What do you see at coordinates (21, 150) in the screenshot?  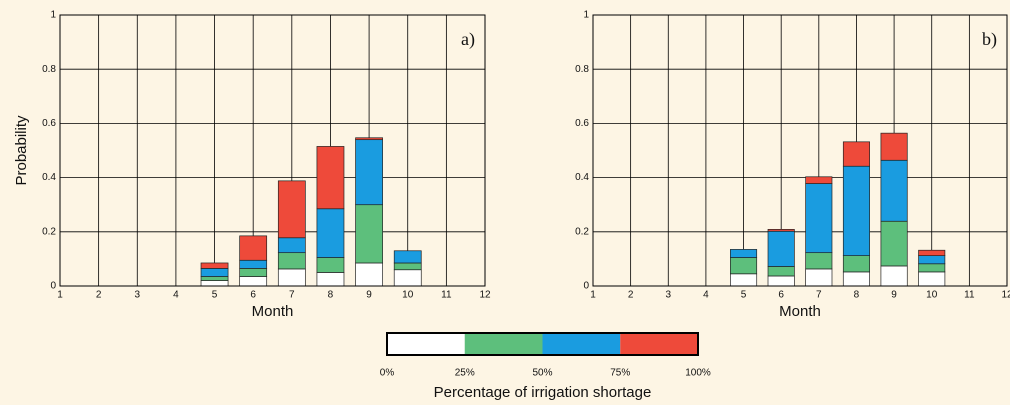 I see `y-axis-label: Probability` at bounding box center [21, 150].